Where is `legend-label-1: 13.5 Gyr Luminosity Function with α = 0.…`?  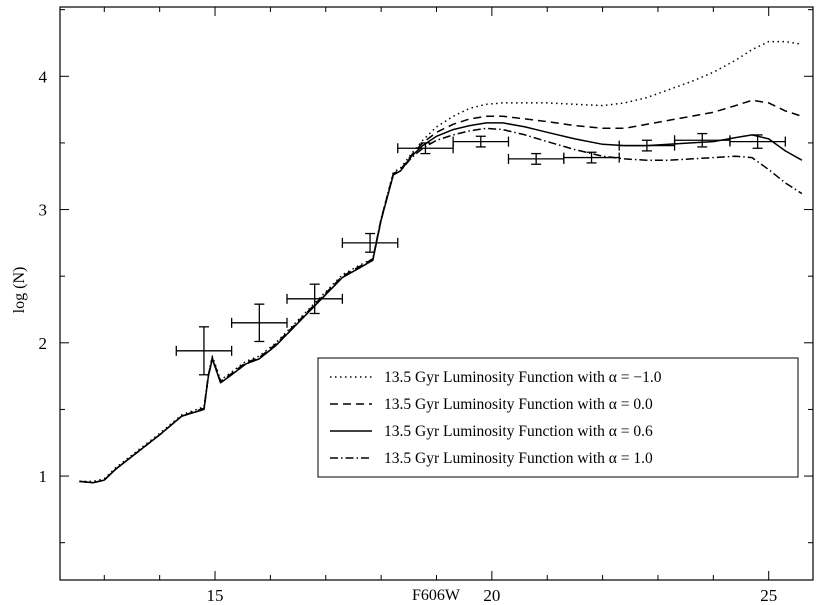
legend-label-1: 13.5 Gyr Luminosity Function with α = 0.… is located at coordinates (518, 404).